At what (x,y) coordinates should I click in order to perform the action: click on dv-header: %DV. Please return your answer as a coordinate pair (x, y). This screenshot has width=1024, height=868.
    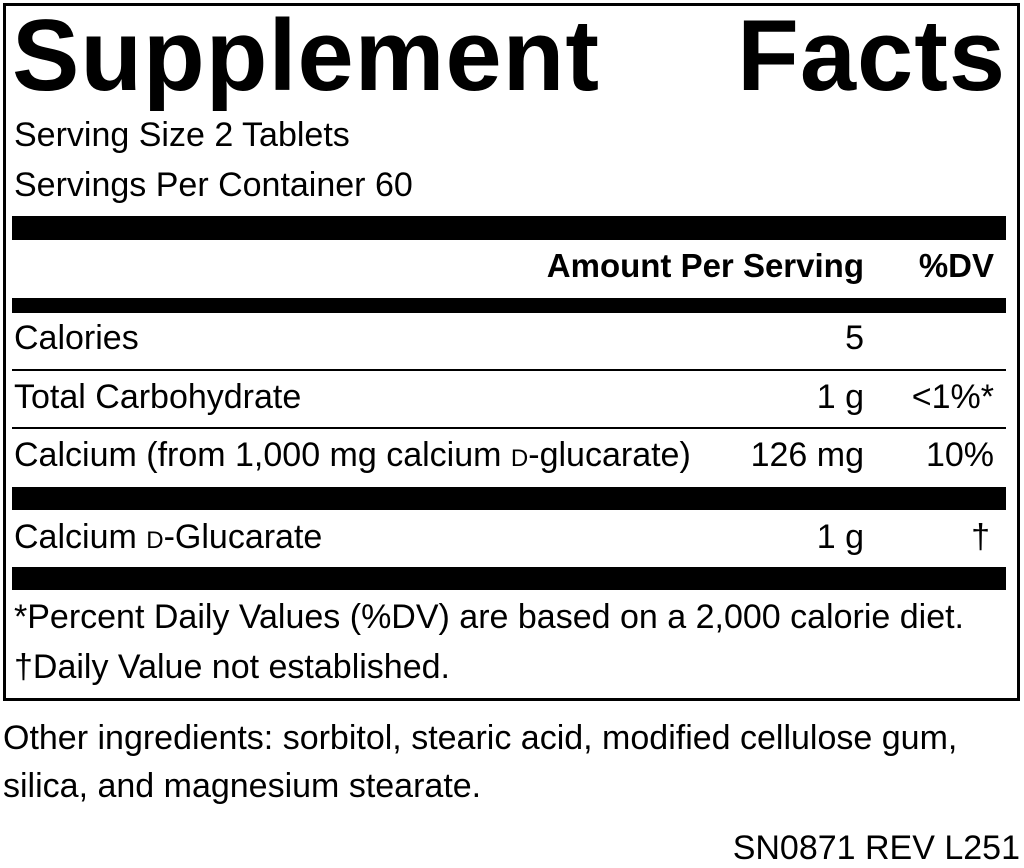
    Looking at the image, I should click on (956, 265).